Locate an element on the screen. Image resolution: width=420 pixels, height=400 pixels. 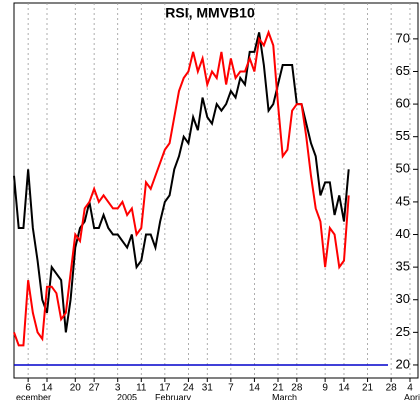
y-tick-label: 25 is located at coordinates (403, 331).